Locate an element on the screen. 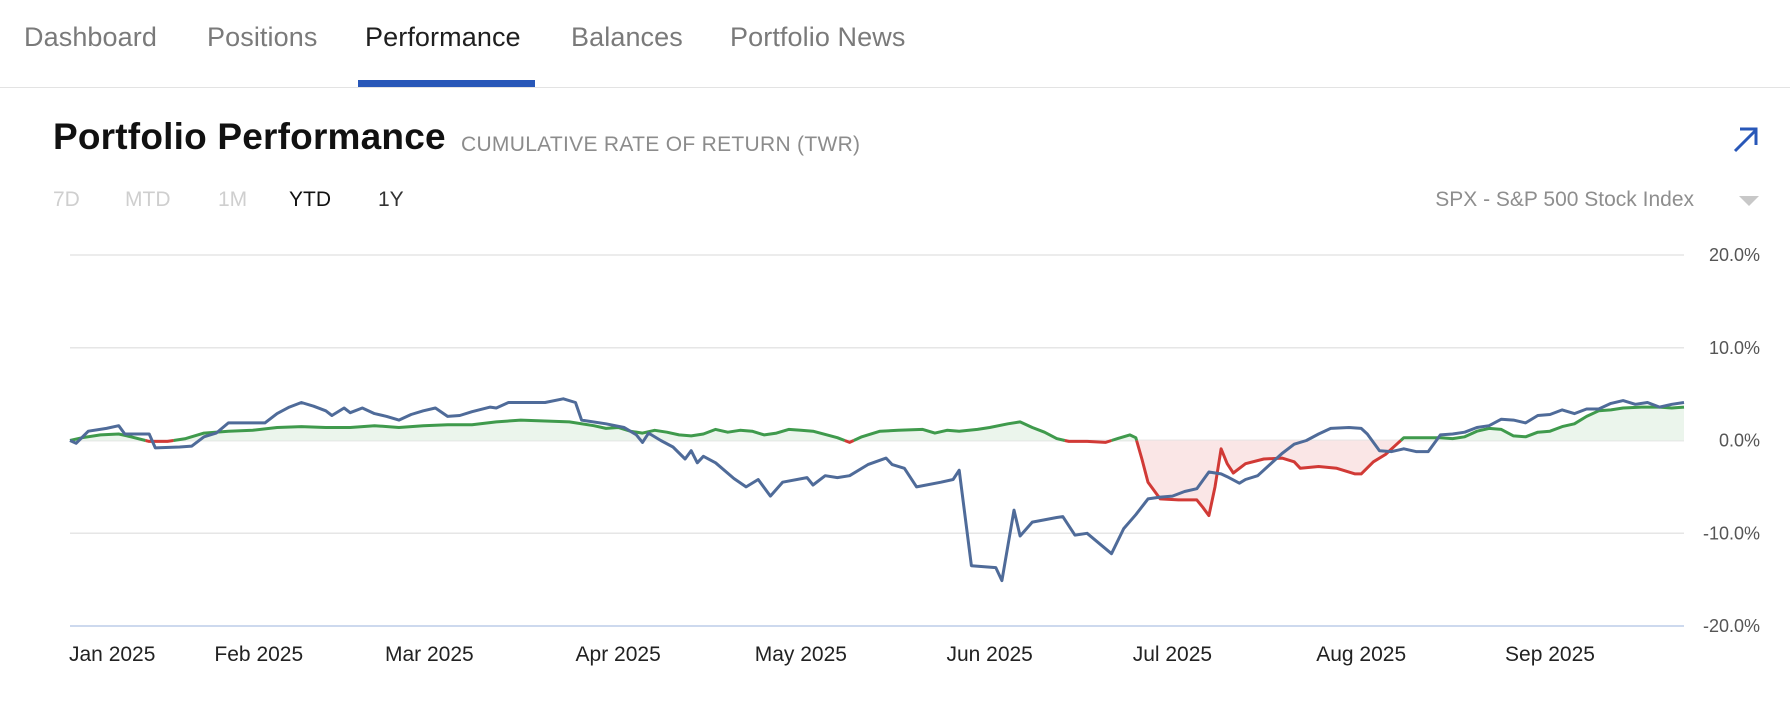 The height and width of the screenshot is (718, 1790). x-tick-label: May 2025 is located at coordinates (801, 654).